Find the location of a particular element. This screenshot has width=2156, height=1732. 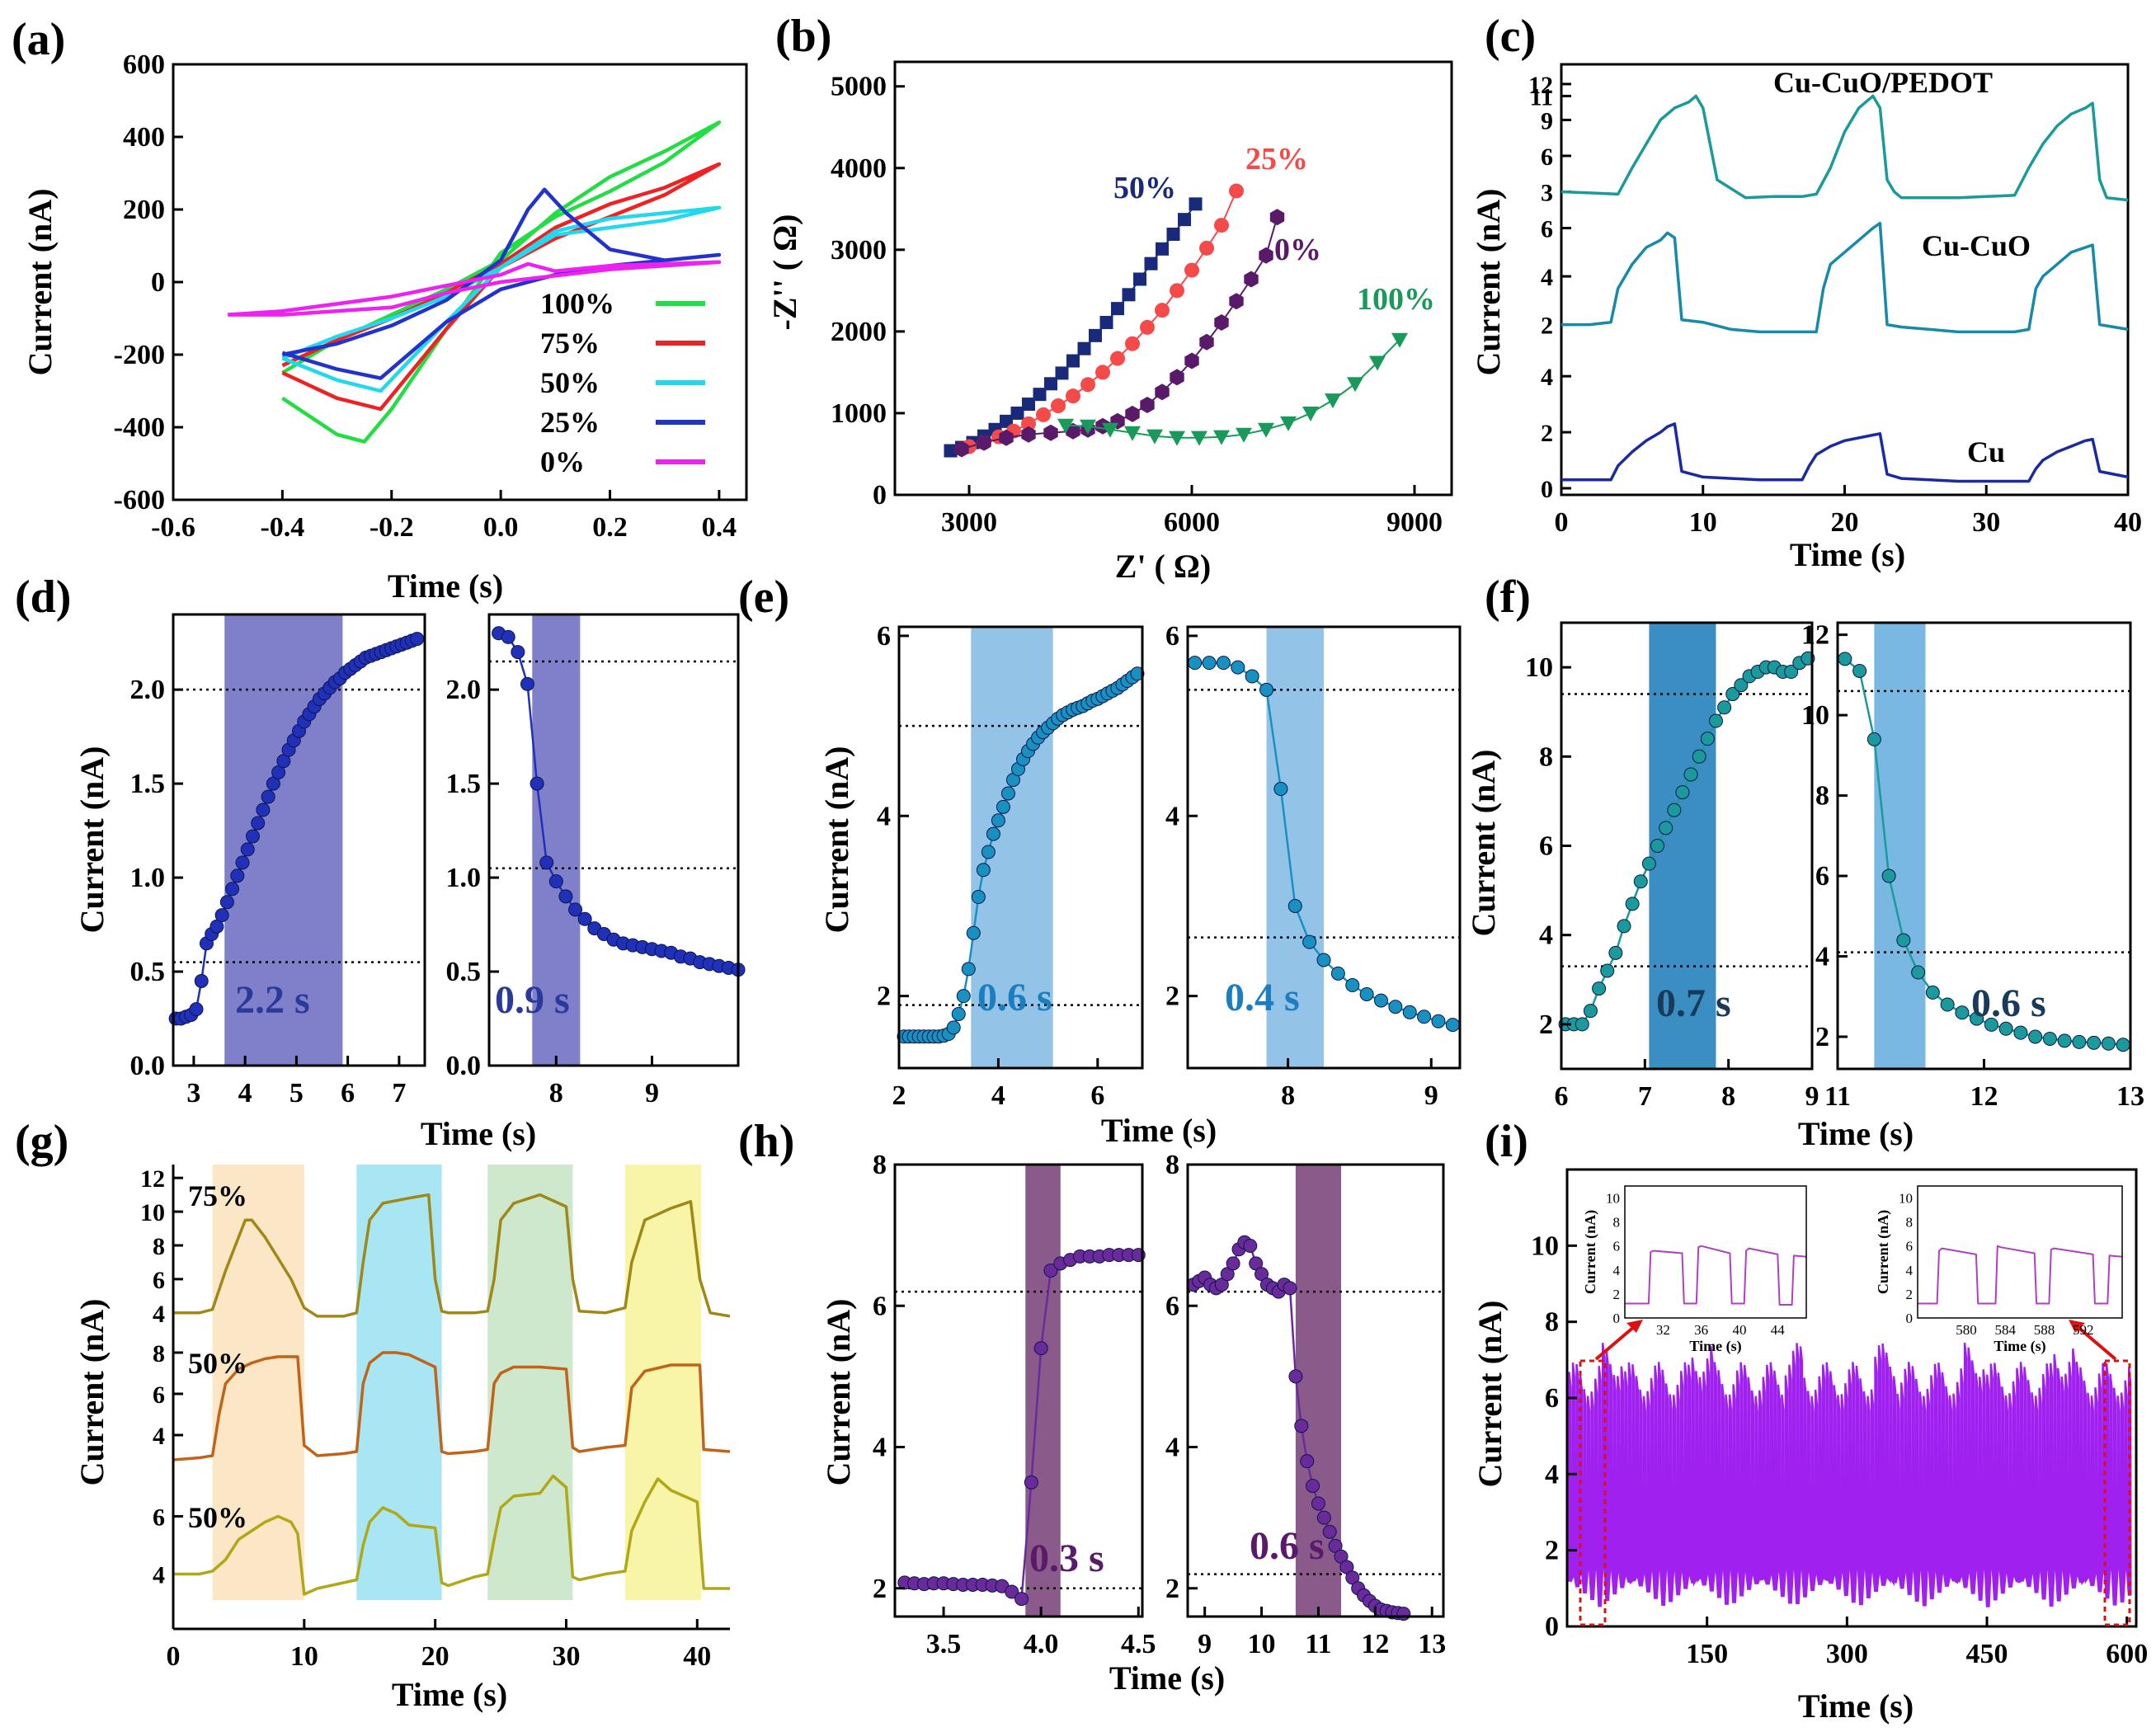

legend-label: 100% is located at coordinates (577, 303).